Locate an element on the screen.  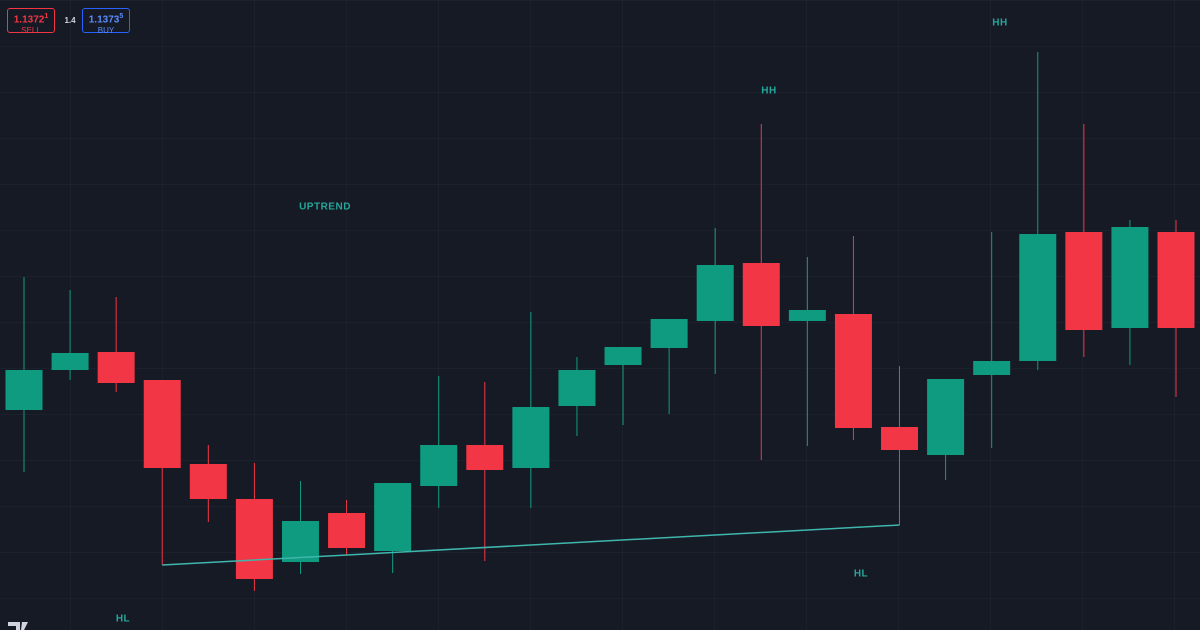
annotation: UPTREND is located at coordinates (325, 207).